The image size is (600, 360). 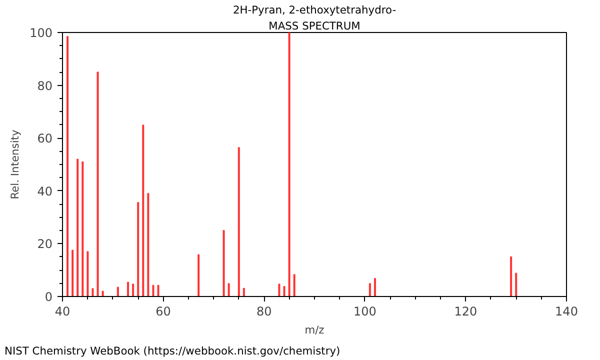 What do you see at coordinates (172, 351) in the screenshot?
I see `text: NIST Chemistry WebBook (https://webbook.nist.gov/chemistry)` at bounding box center [172, 351].